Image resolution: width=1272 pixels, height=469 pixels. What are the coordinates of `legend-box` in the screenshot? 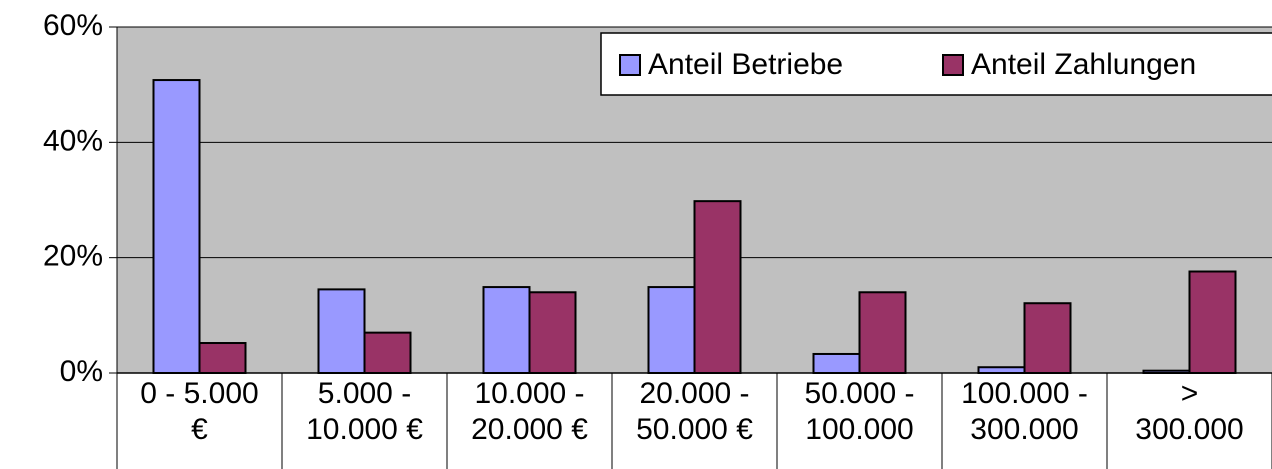 It's located at (936, 64).